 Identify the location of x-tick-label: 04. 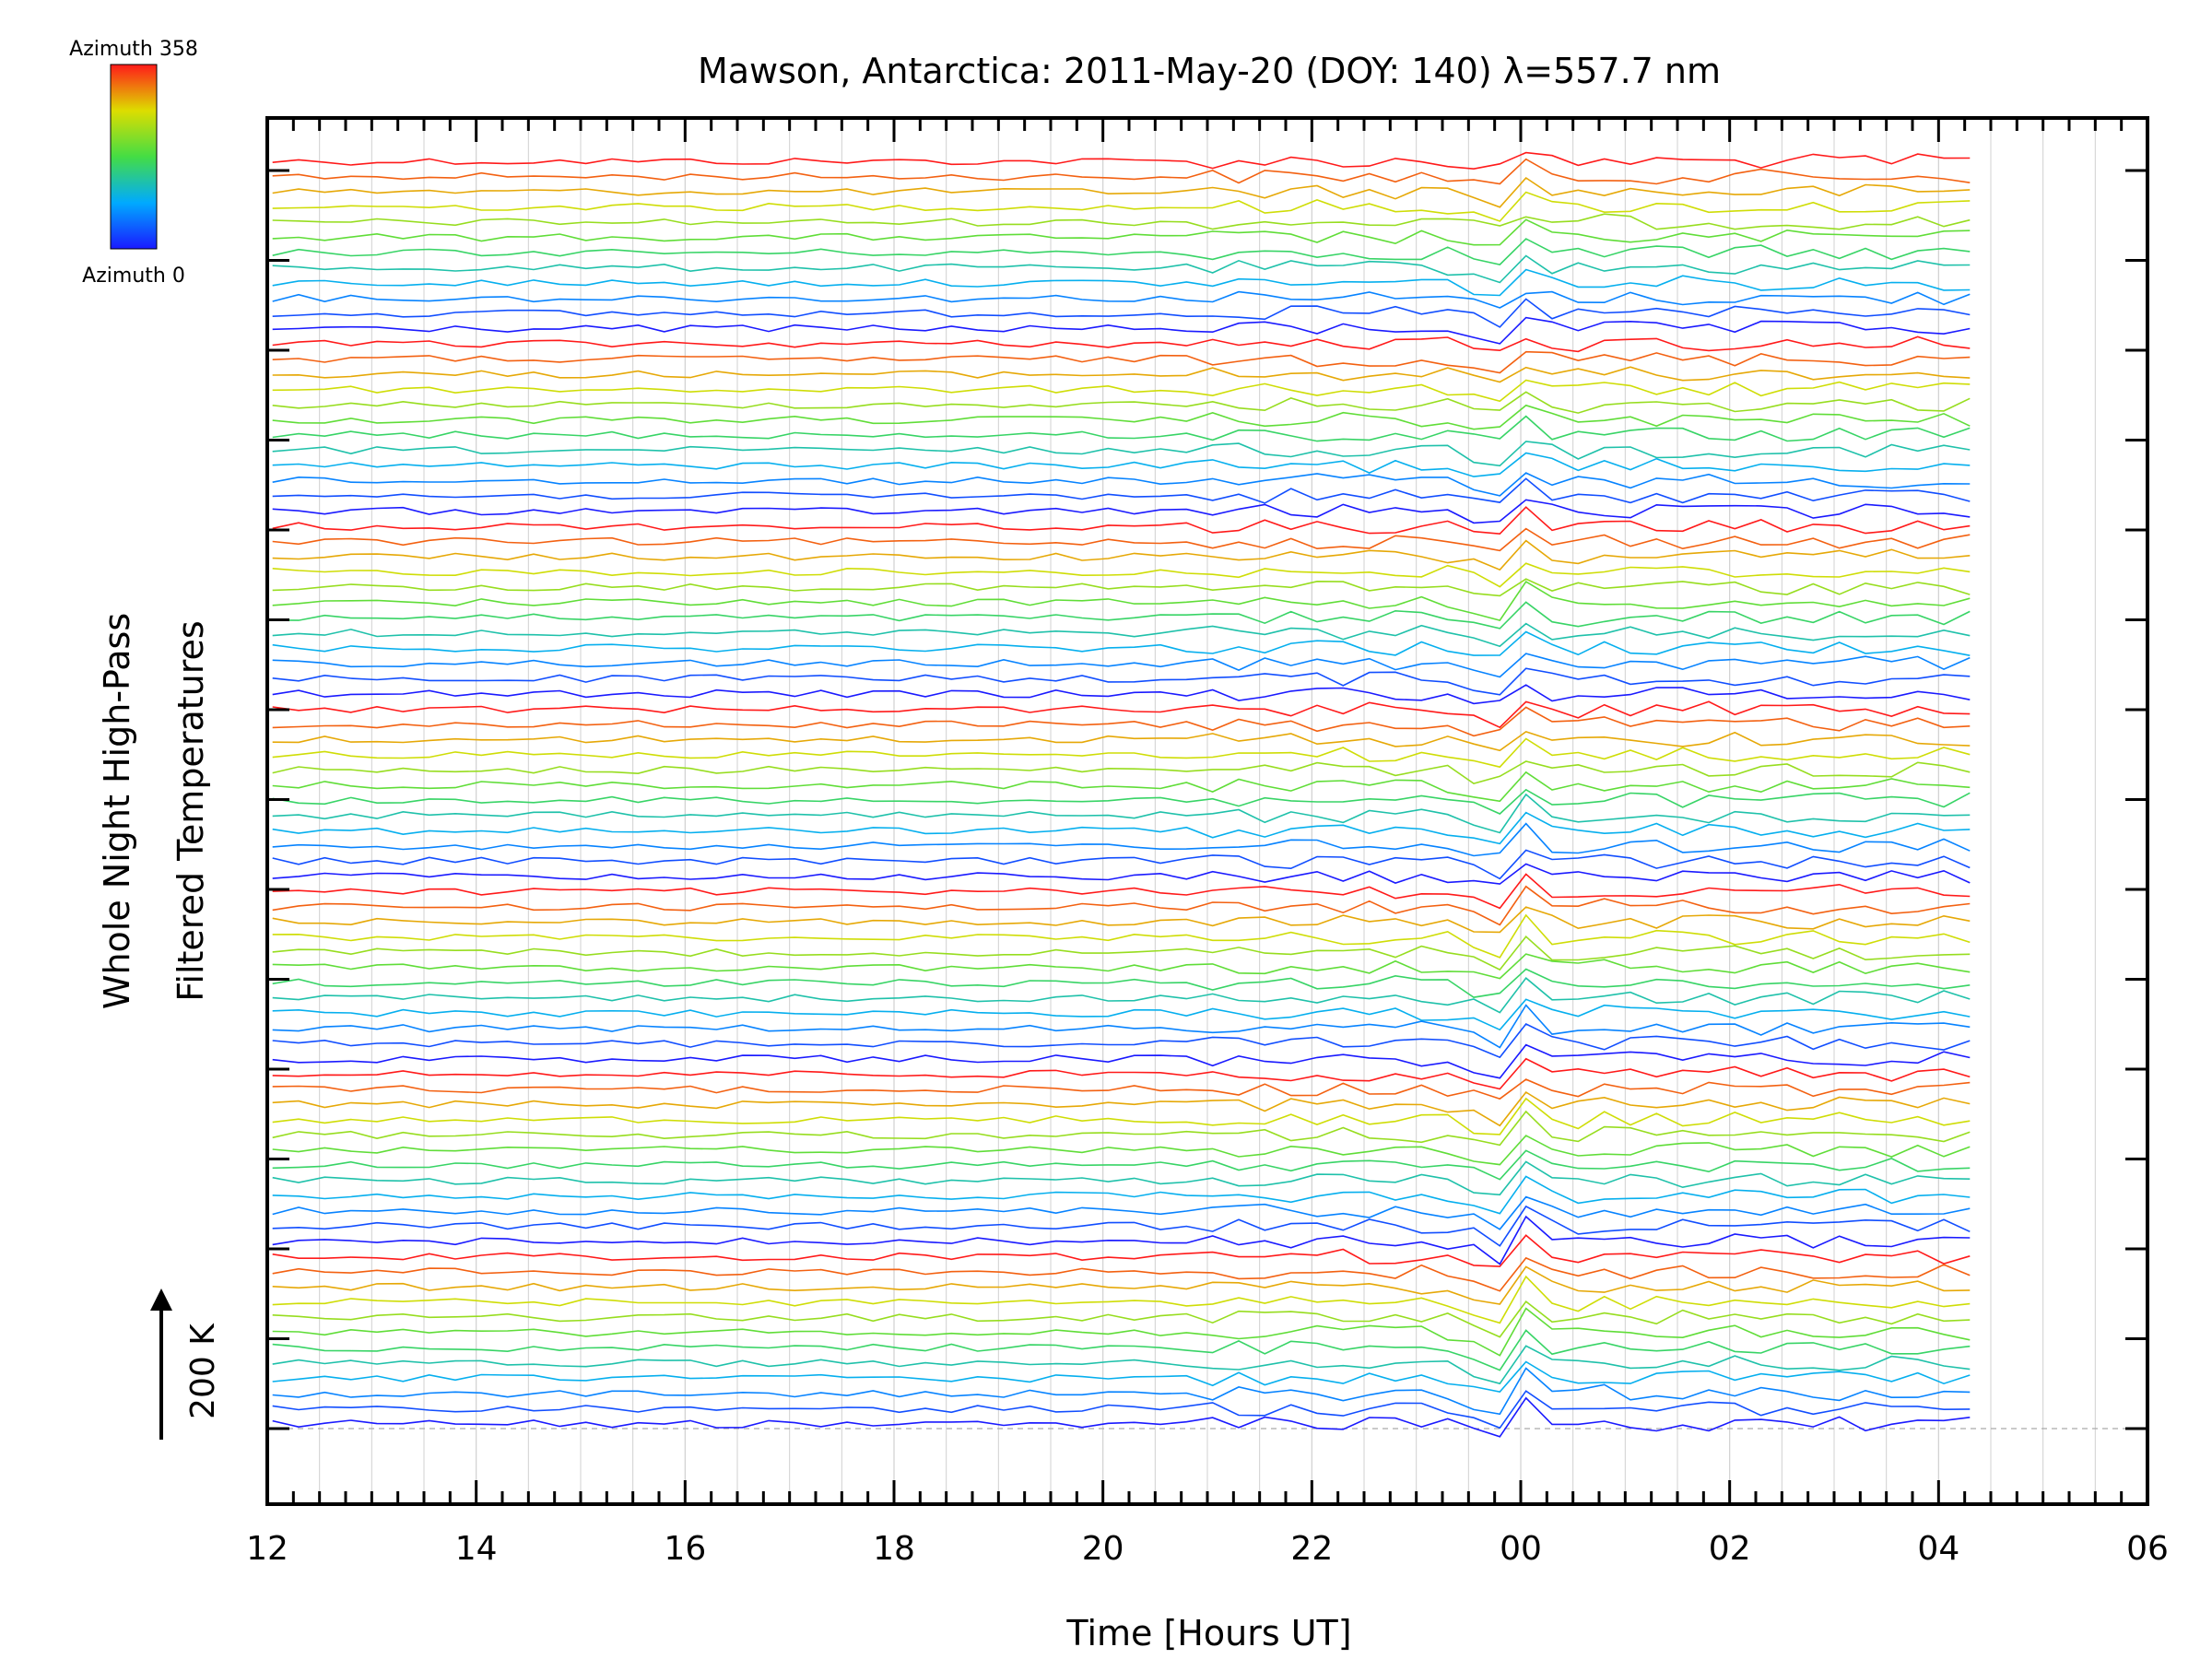
(1938, 1549).